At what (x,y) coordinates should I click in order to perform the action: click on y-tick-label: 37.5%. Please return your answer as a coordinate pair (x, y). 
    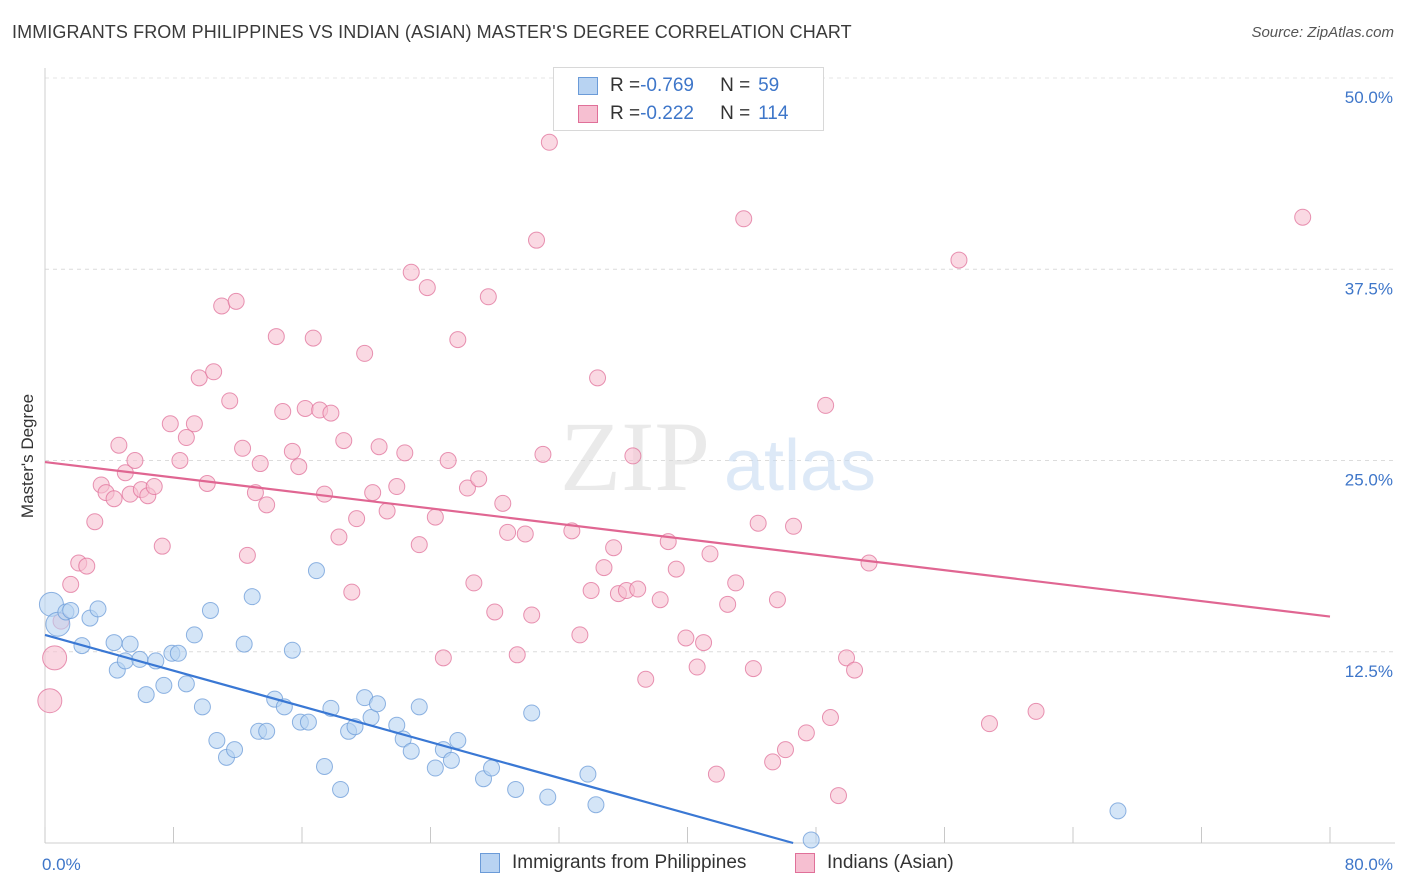
    Looking at the image, I should click on (1369, 288).